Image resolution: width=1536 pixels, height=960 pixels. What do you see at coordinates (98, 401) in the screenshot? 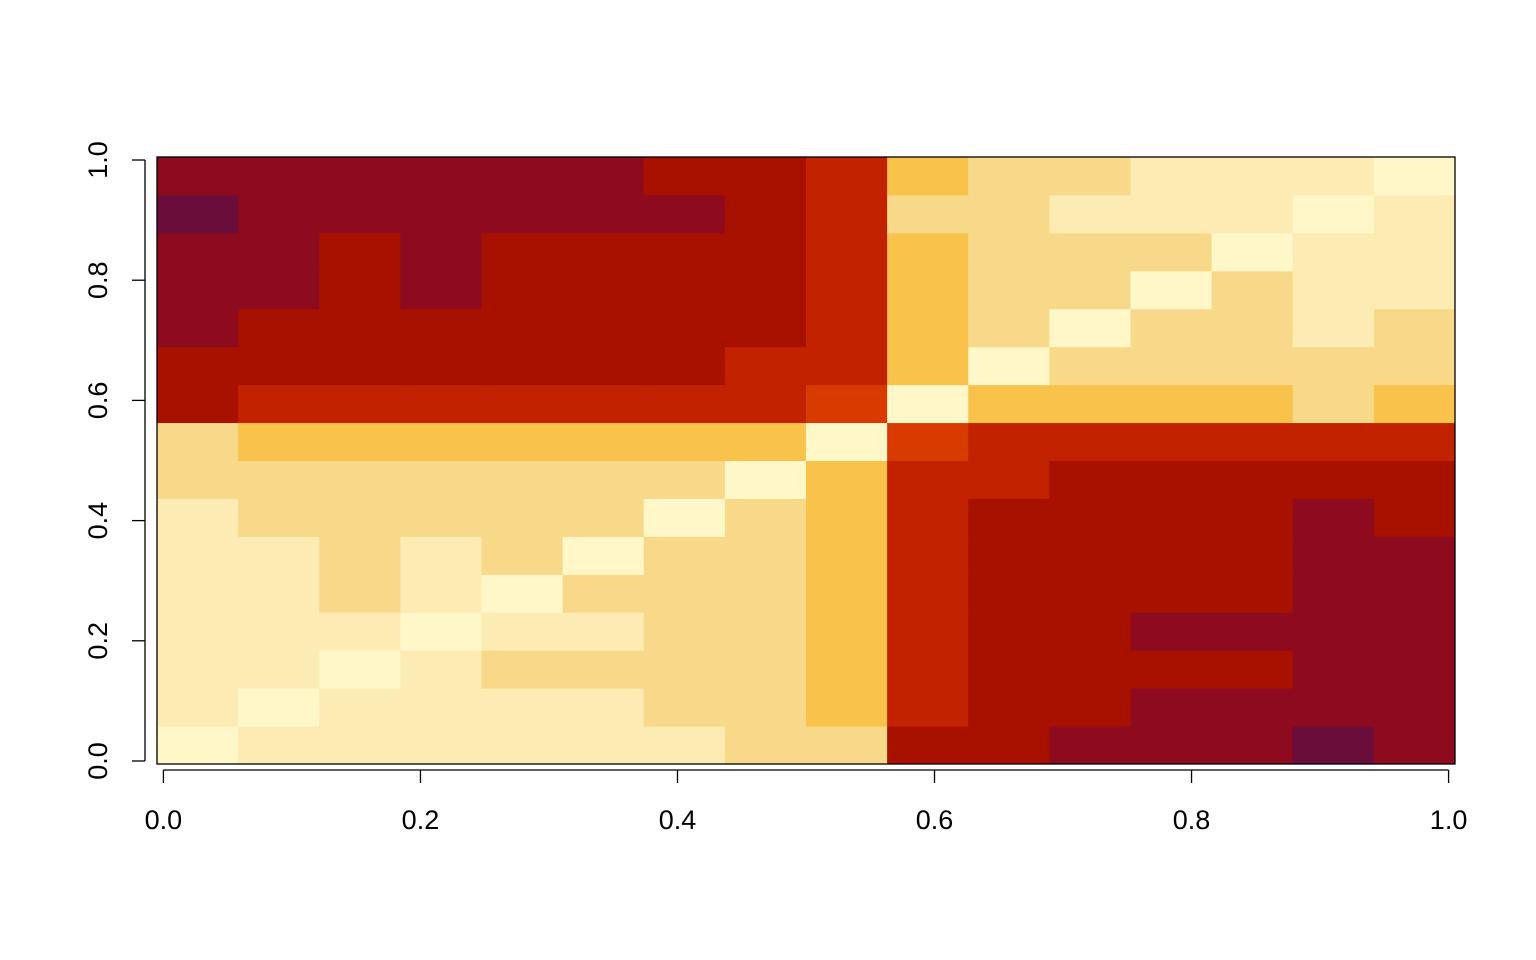
I see `y-tick-label: 0.6` at bounding box center [98, 401].